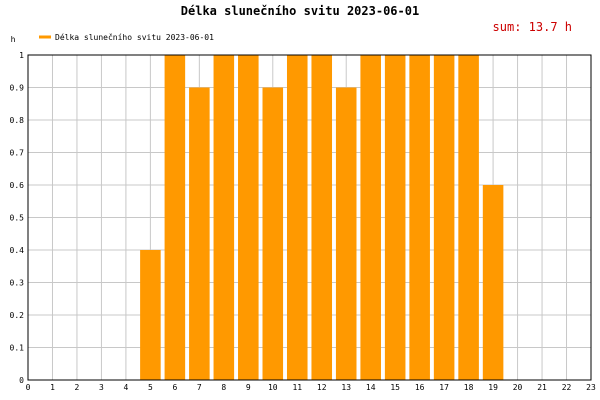 The width and height of the screenshot is (600, 400). Describe the element at coordinates (17, 250) in the screenshot. I see `y-tick-label: 0.4` at that location.